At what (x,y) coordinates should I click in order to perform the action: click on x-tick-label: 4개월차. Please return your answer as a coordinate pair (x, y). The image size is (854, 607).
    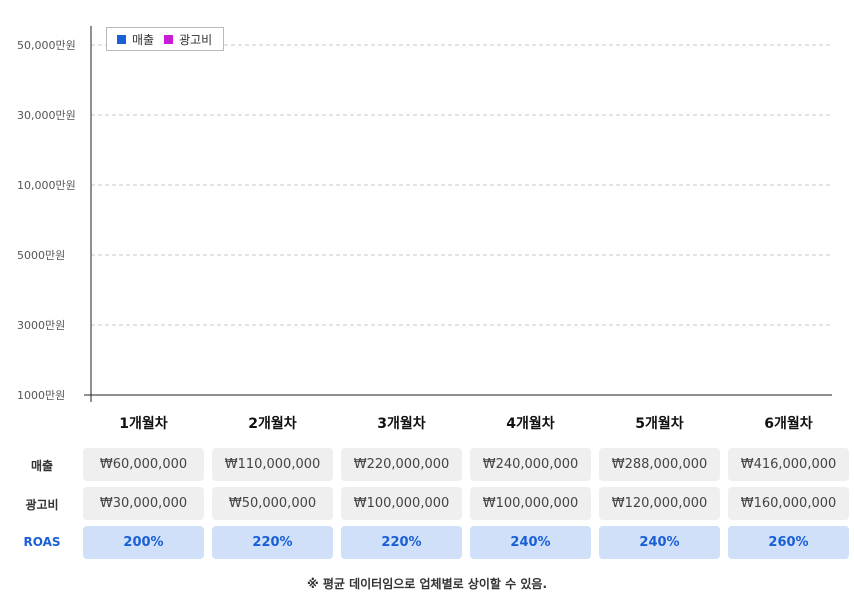
    Looking at the image, I should click on (530, 424).